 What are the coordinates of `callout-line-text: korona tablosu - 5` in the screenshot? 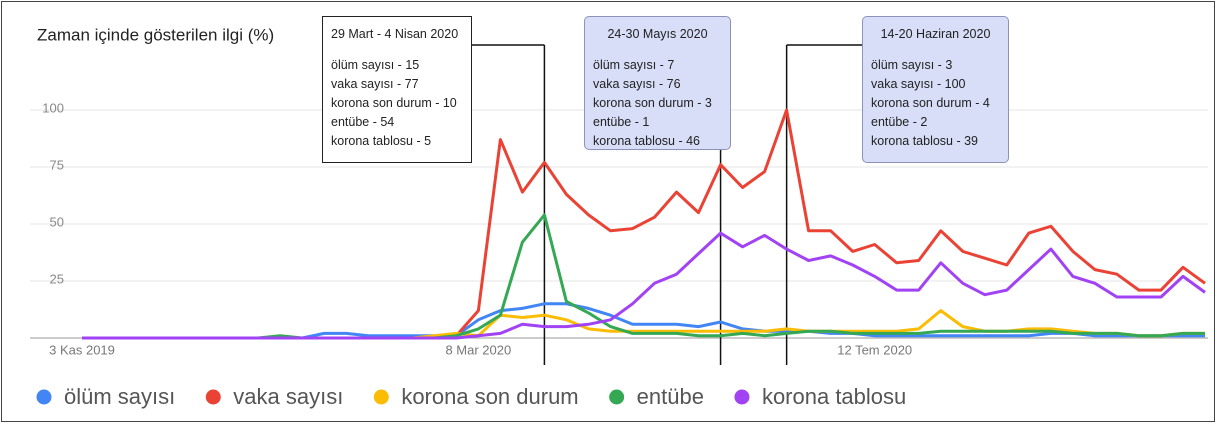 It's located at (381, 141).